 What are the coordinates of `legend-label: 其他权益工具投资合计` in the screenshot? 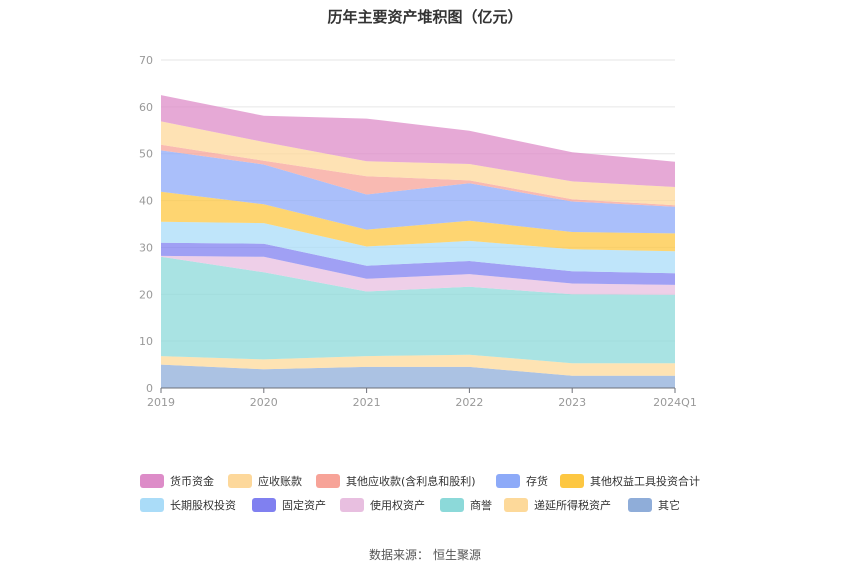 It's located at (645, 481).